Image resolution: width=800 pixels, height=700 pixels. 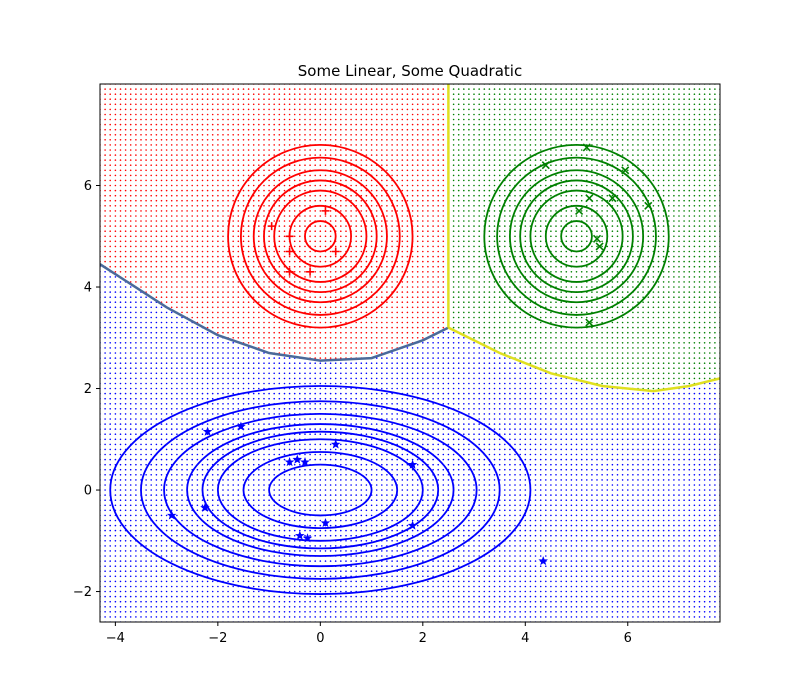 What do you see at coordinates (525, 638) in the screenshot?
I see `x-tick-label-4: 4` at bounding box center [525, 638].